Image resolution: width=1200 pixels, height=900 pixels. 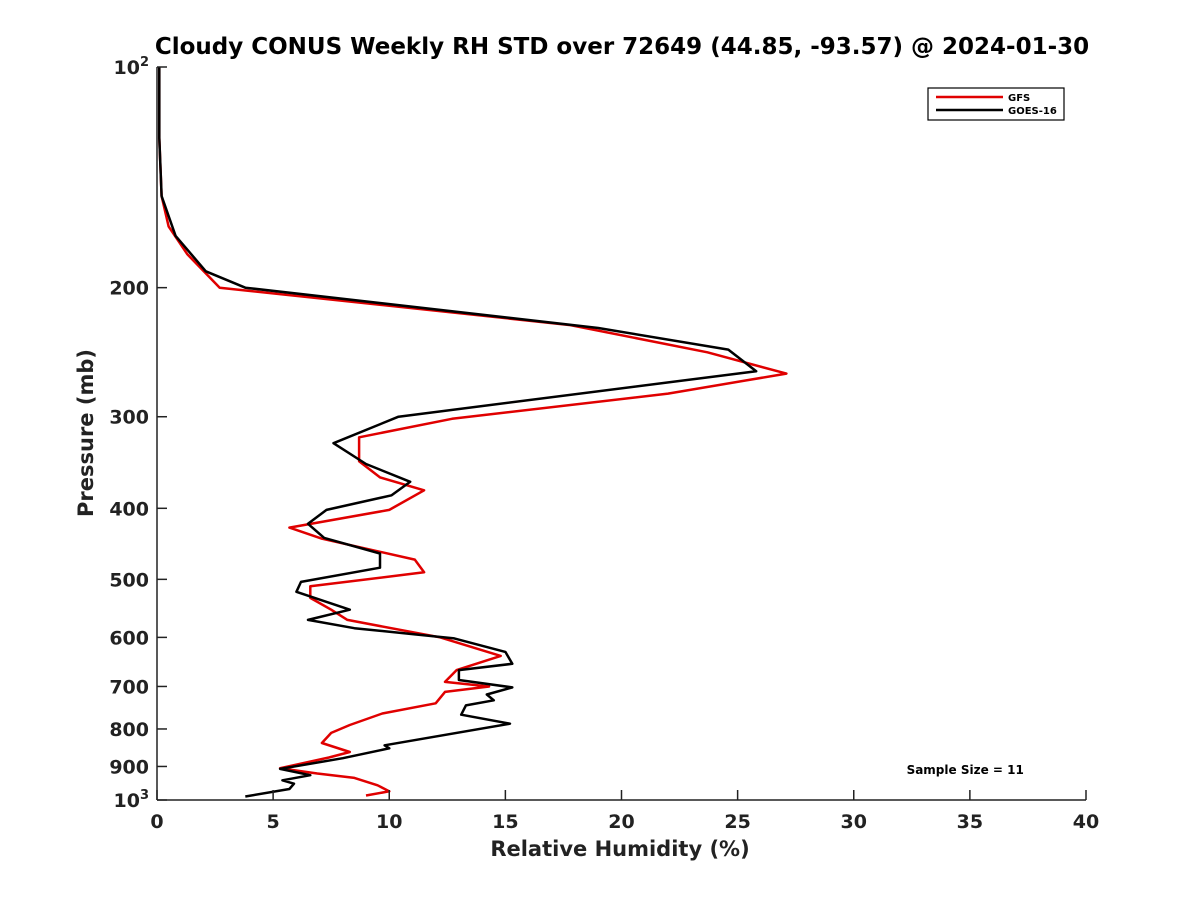 What do you see at coordinates (129, 730) in the screenshot?
I see `y-tick-label: 800` at bounding box center [129, 730].